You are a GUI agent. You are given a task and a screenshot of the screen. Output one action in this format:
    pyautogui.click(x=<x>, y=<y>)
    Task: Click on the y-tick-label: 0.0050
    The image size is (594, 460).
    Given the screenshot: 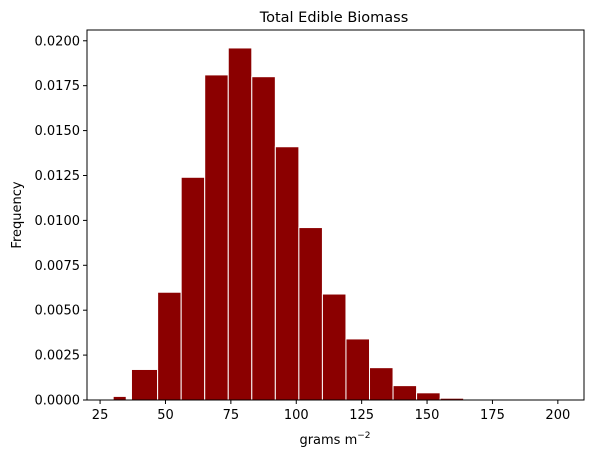 What is the action you would take?
    pyautogui.click(x=58, y=311)
    